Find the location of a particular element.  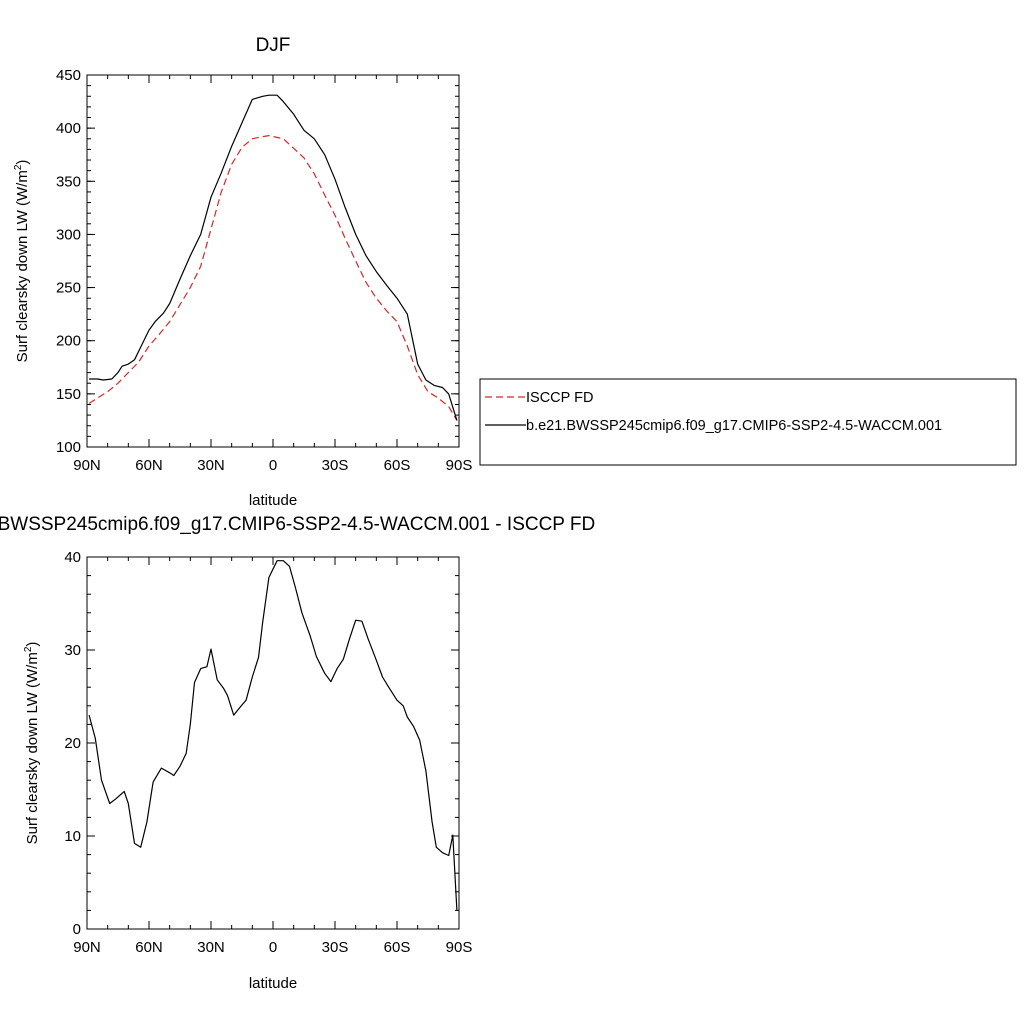

top-x-tick-label: 90N is located at coordinates (87, 465).